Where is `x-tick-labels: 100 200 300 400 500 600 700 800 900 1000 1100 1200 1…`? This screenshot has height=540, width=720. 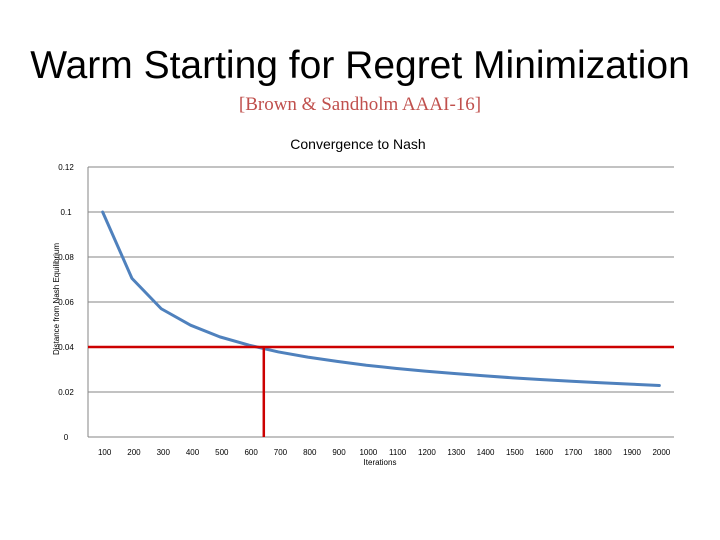
x-tick-labels: 100 200 300 400 500 600 700 800 900 1000 1100 1200 1… is located at coordinates (384, 452).